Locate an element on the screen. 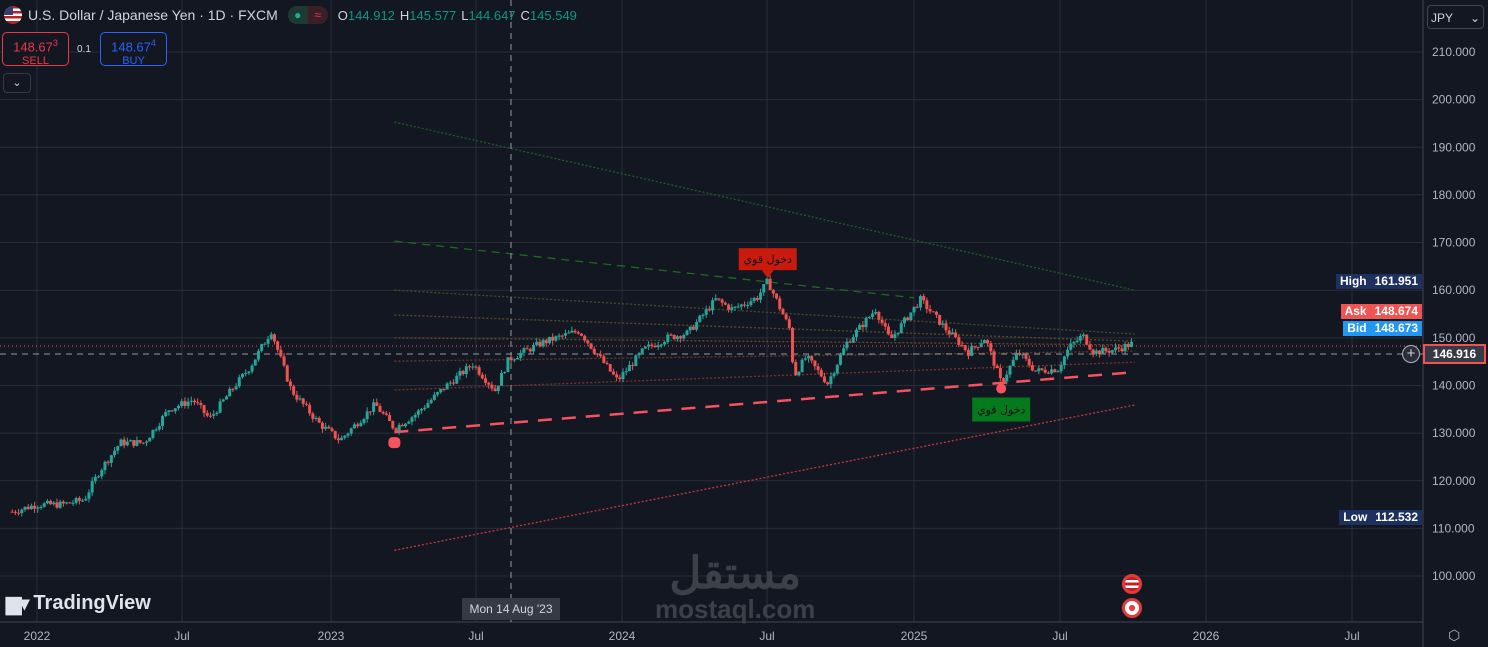 This screenshot has height=647, width=1488. trend-line is located at coordinates (764, 477).